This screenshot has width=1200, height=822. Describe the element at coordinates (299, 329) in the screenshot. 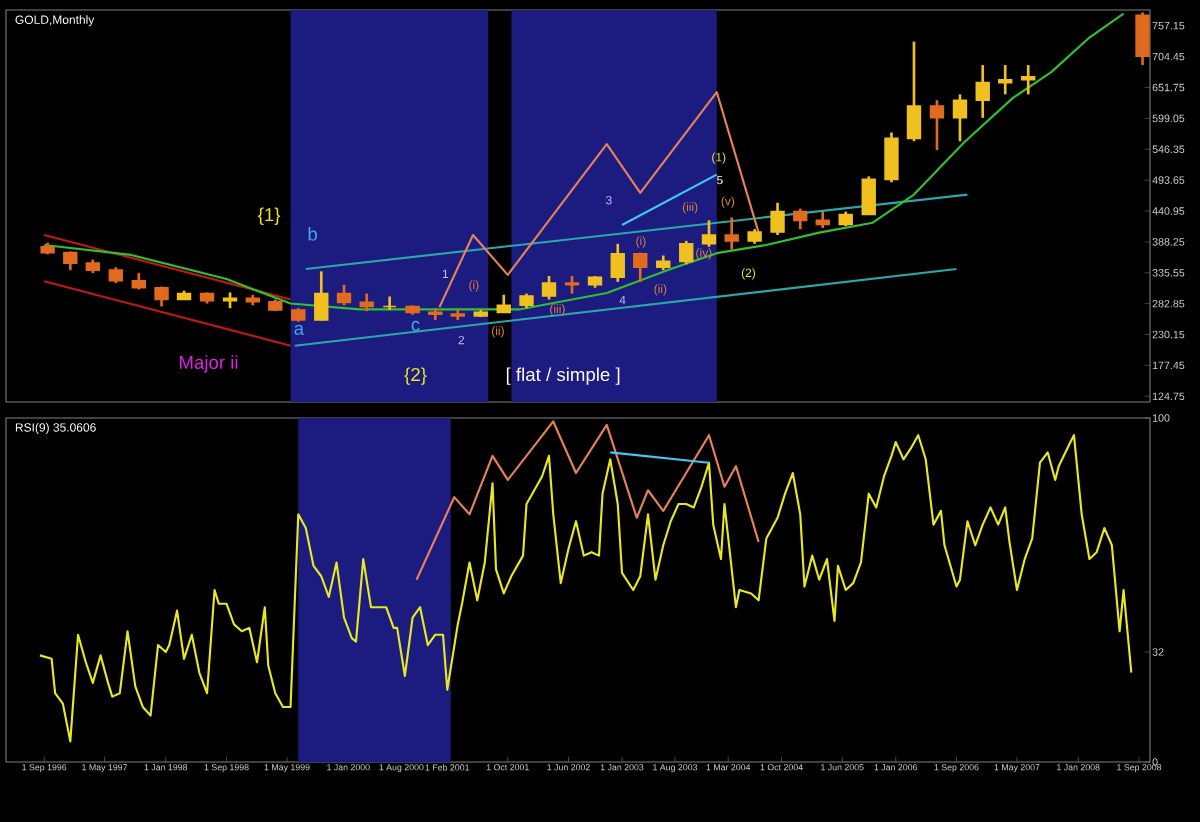

I see `annotation: a` at that location.